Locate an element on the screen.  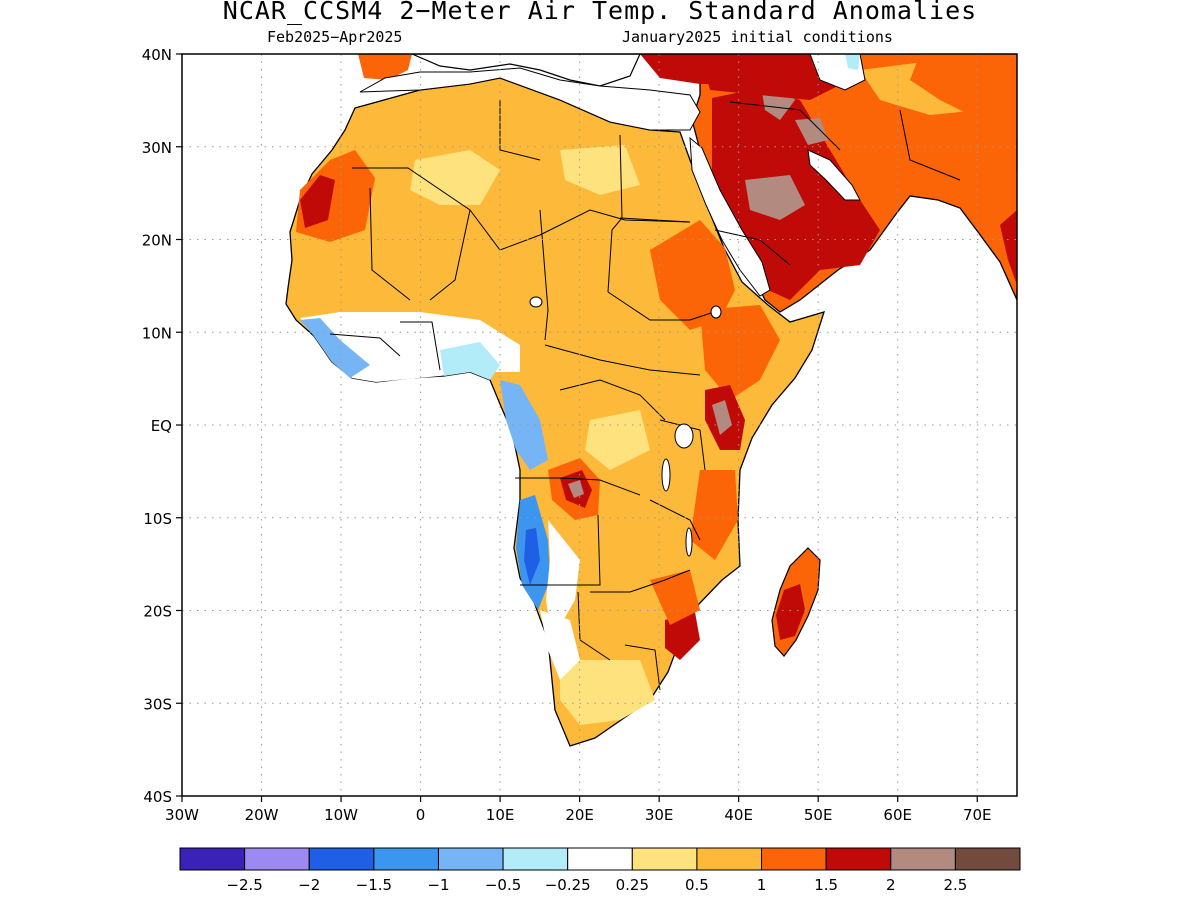
india-red is located at coordinates (1008, 247).